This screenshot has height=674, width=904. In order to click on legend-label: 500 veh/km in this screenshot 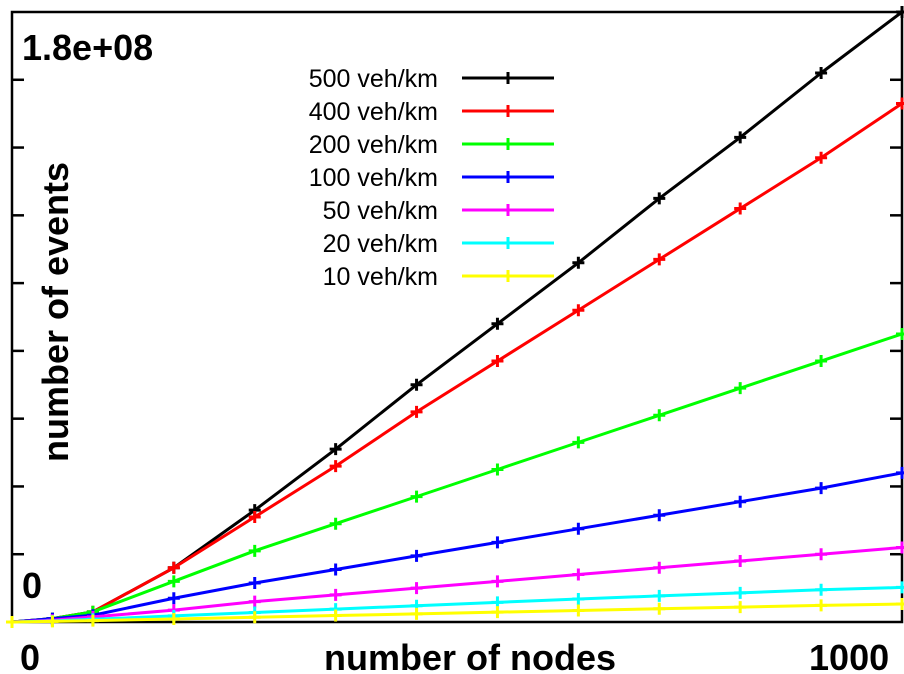, I will do `click(373, 79)`.